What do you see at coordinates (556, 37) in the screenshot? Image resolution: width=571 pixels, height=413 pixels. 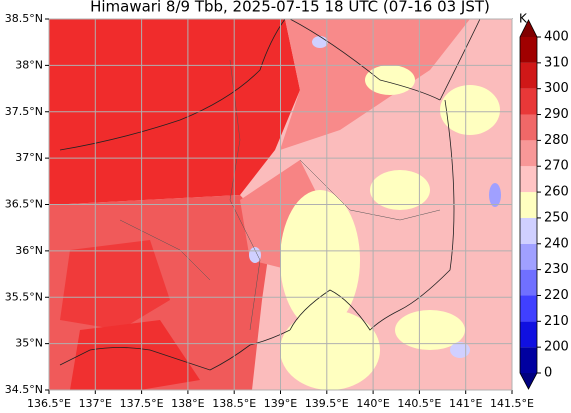 I see `colorbar-tick-label: 400` at bounding box center [556, 37].